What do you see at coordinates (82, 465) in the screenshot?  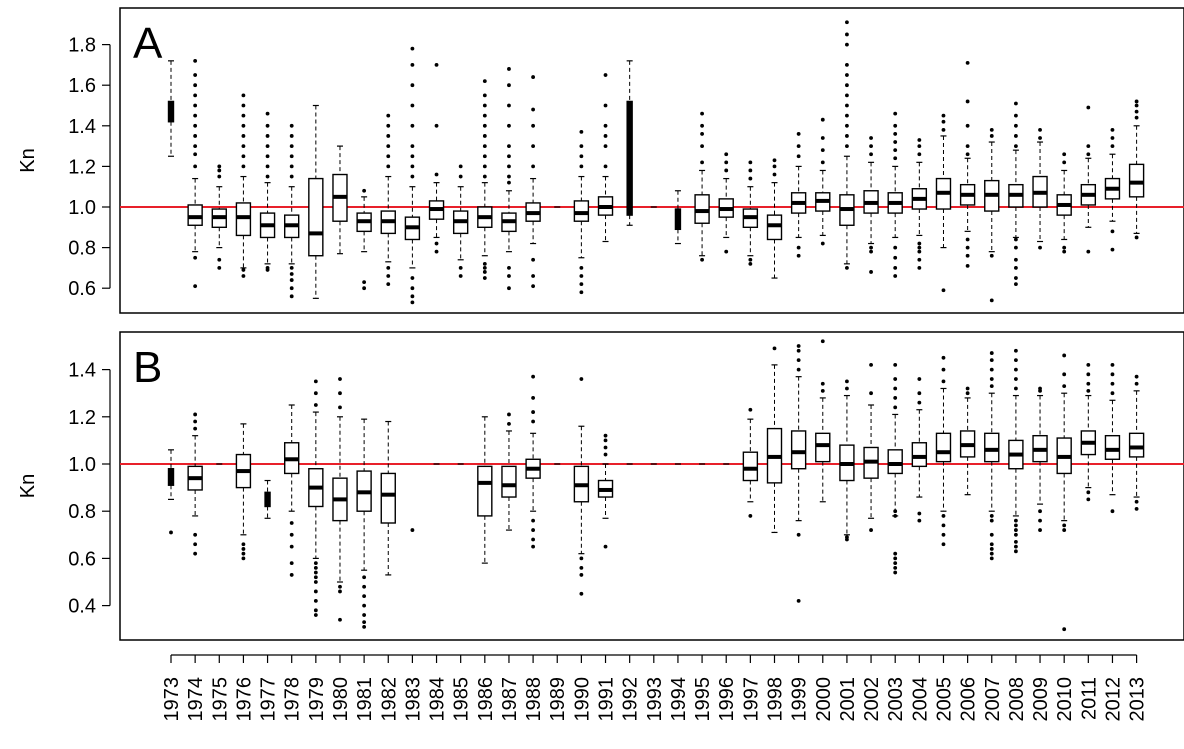 I see `y-tick-label: 1.0` at bounding box center [82, 465].